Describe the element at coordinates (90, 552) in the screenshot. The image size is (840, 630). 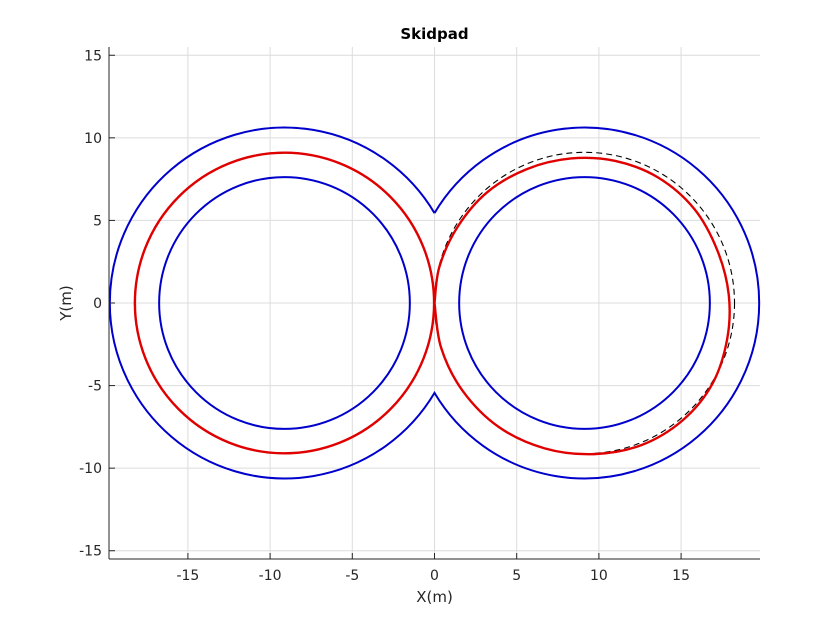
I see `y-tick-label: -15` at that location.